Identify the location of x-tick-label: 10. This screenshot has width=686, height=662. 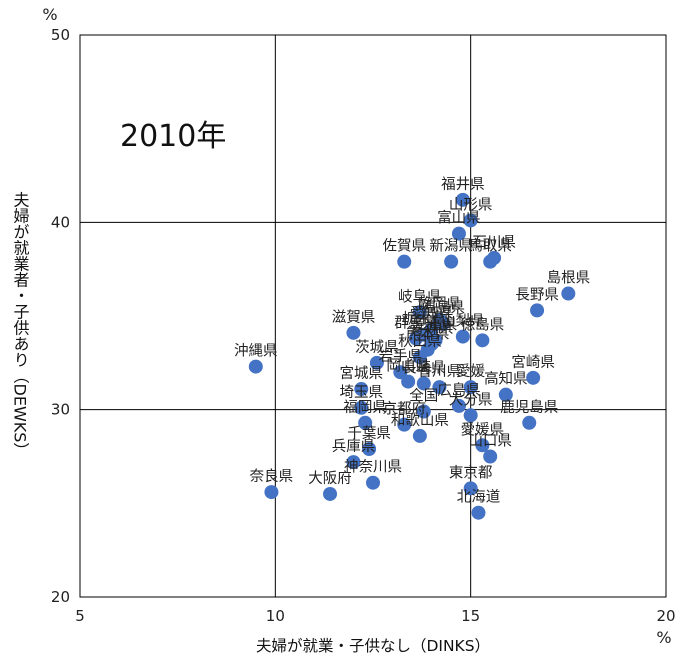
(275, 616).